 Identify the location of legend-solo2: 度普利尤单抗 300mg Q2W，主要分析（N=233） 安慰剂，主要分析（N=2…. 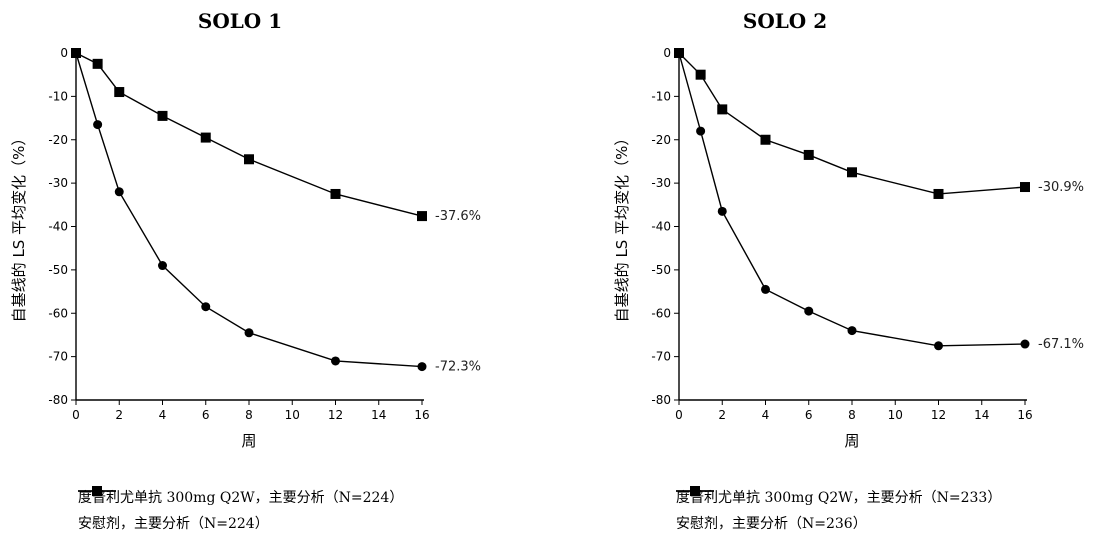
(838, 510).